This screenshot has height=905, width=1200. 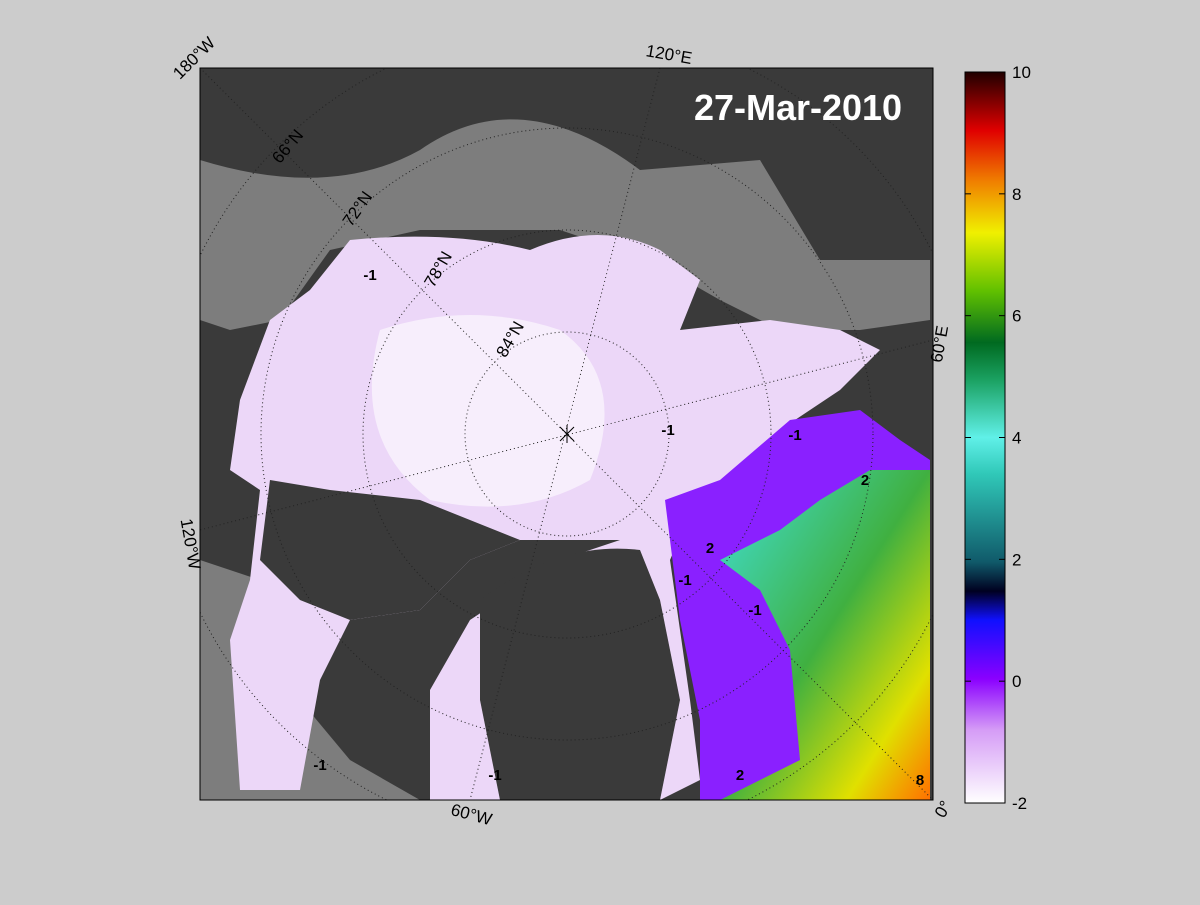 What do you see at coordinates (798, 107) in the screenshot?
I see `date-title: 27-Mar-2010` at bounding box center [798, 107].